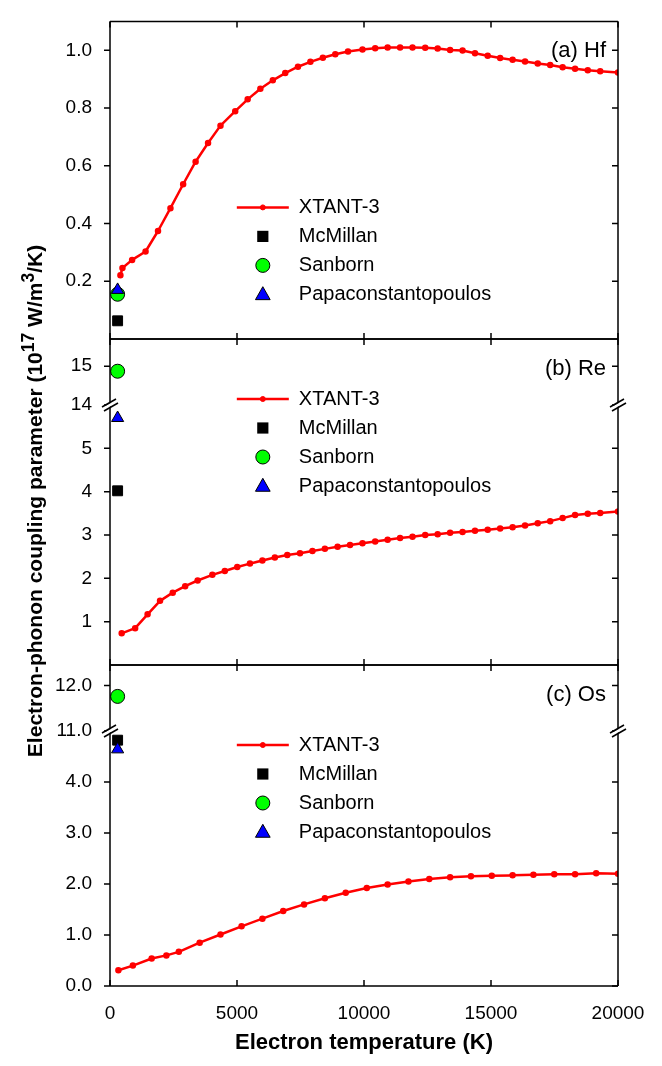 The width and height of the screenshot is (662, 1066). What do you see at coordinates (618, 1012) in the screenshot?
I see `x-tick-label: 20000` at bounding box center [618, 1012].